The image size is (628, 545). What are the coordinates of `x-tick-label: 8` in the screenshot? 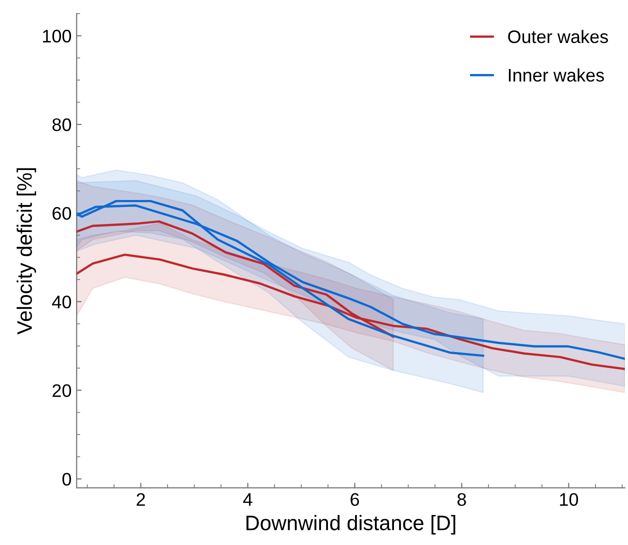 It's located at (461, 499).